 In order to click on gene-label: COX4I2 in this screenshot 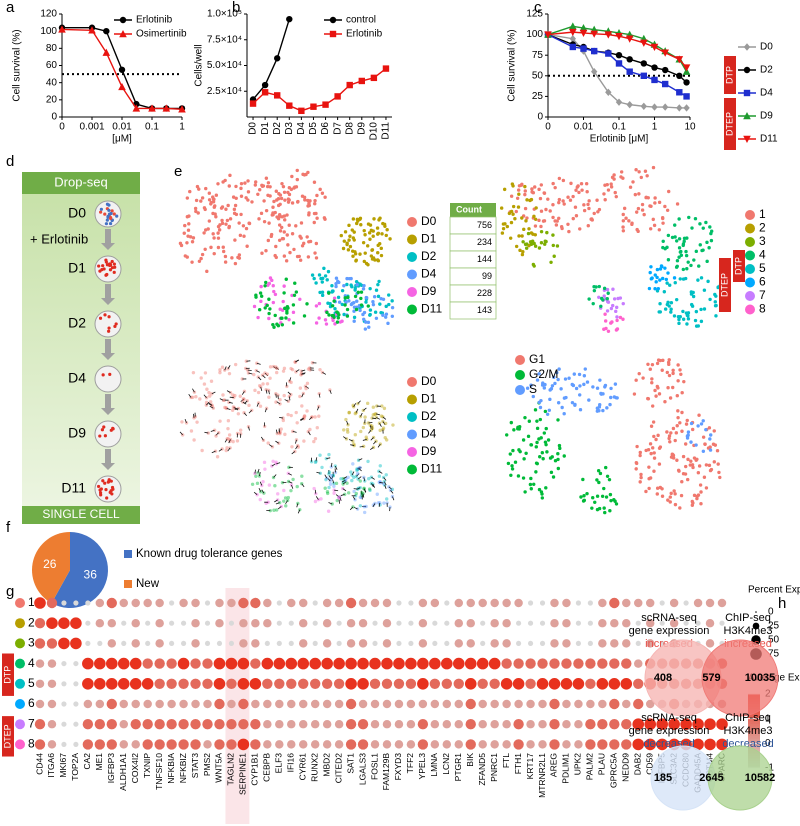, I will do `click(135, 768)`.